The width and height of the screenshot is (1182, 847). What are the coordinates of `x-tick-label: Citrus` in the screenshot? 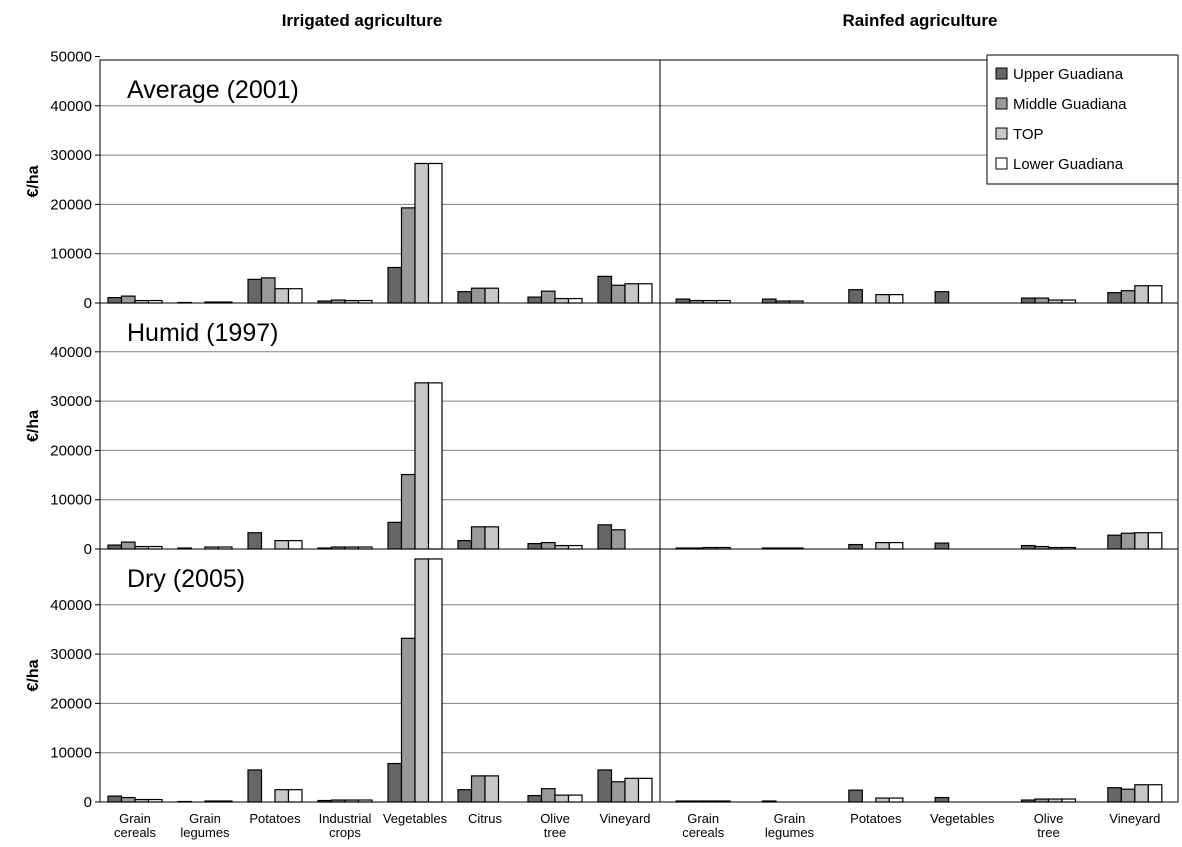 It's located at (485, 818).